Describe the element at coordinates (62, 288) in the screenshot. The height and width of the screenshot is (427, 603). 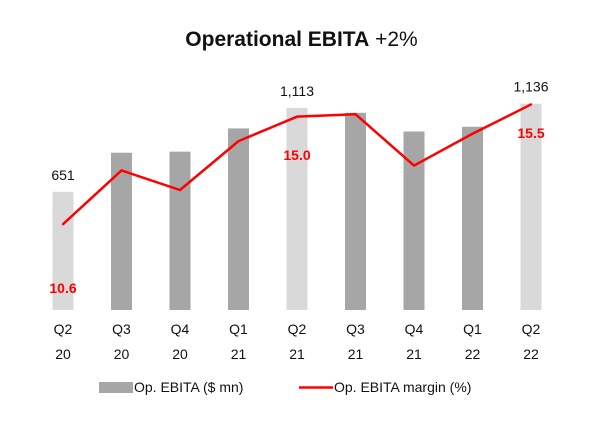
I see `line-label-0: 10.6` at that location.